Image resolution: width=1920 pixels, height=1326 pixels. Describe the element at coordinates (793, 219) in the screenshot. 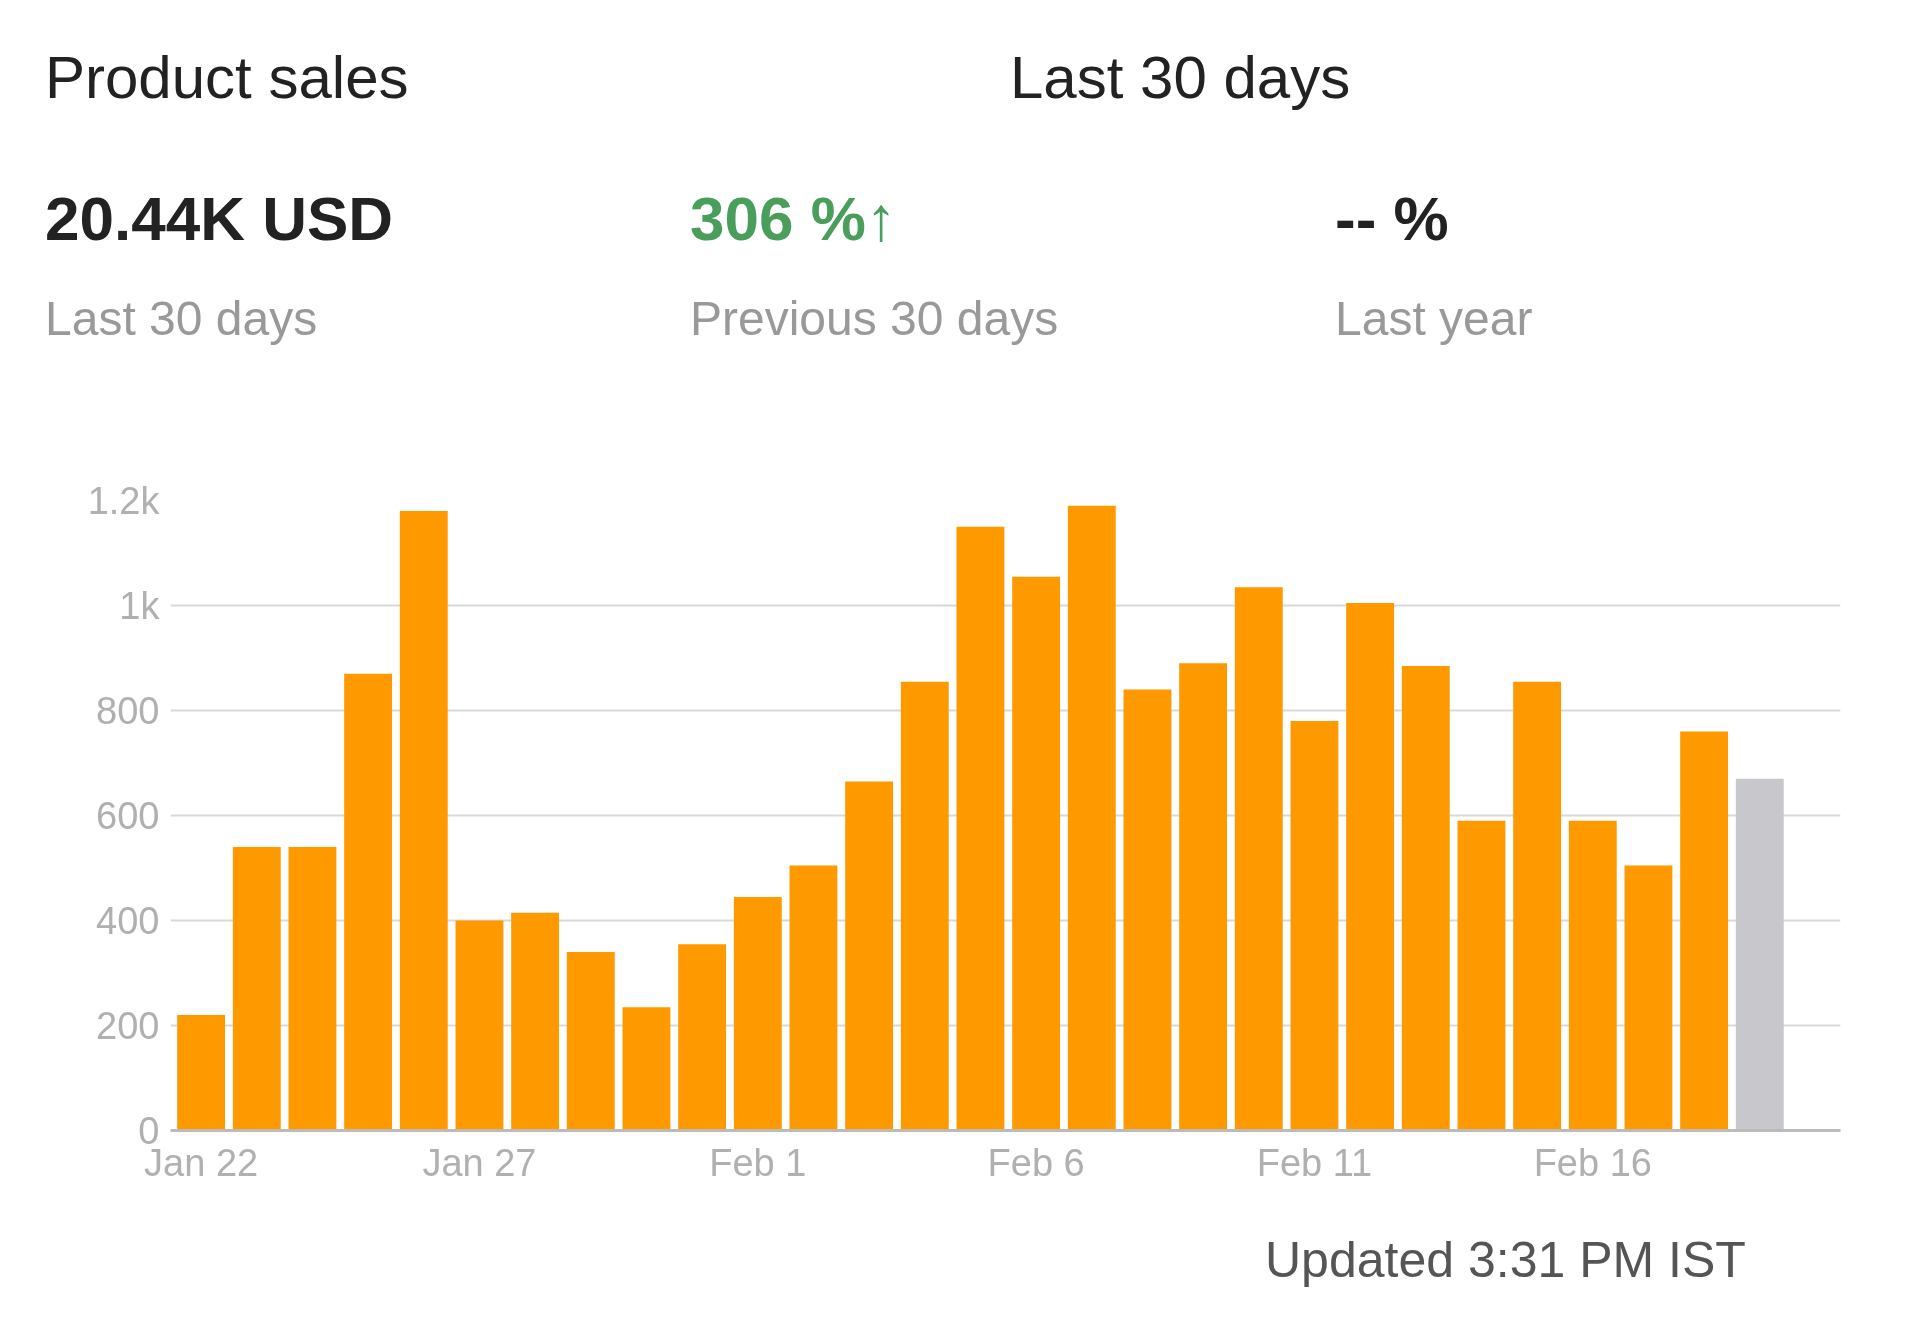

I see `text: 306 %↑` at that location.